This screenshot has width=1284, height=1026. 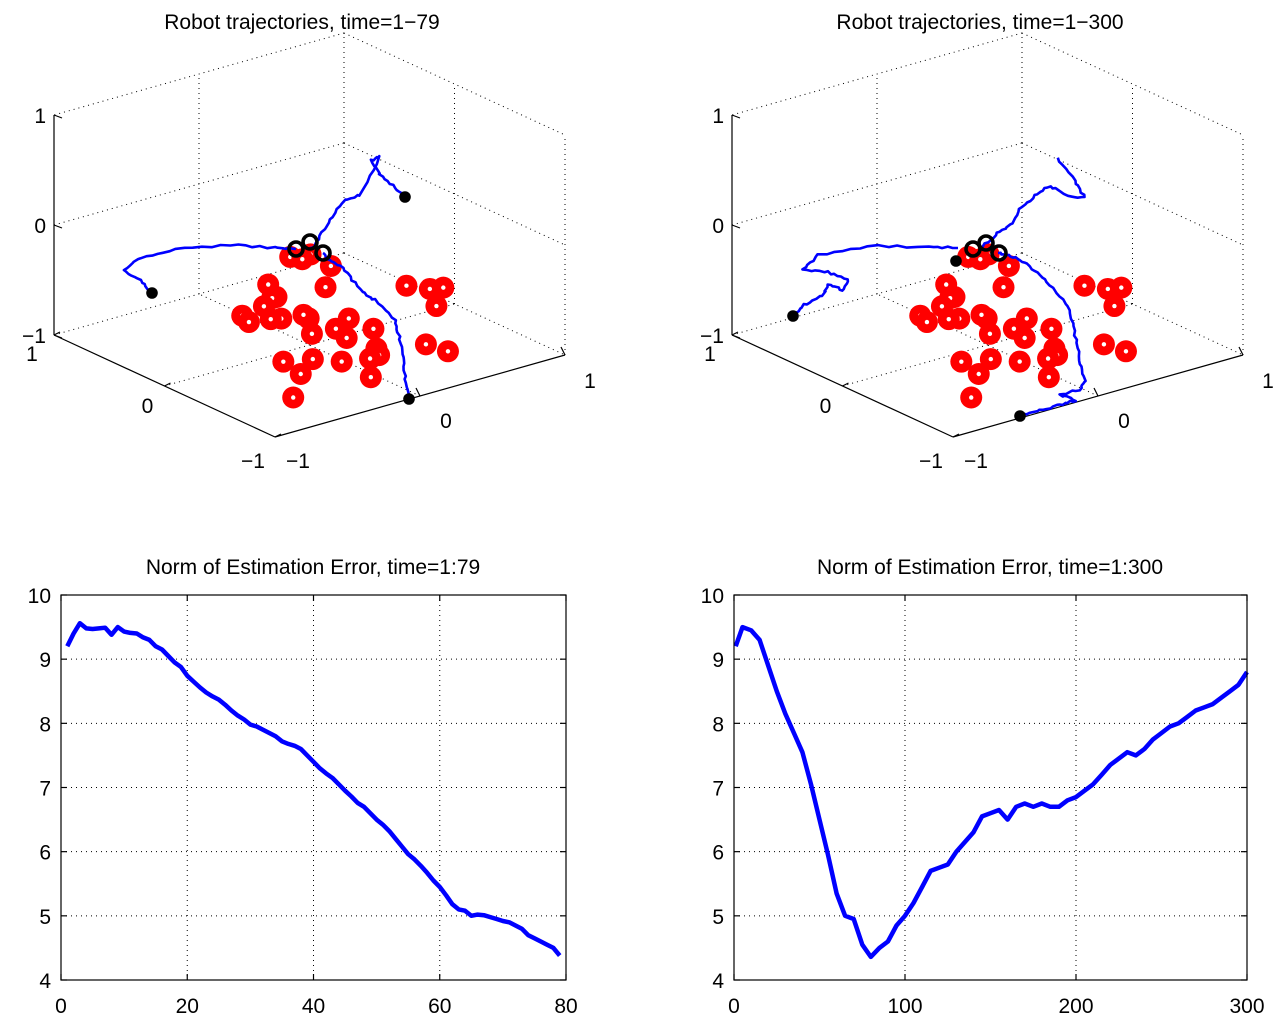 I want to click on y-tick-label: 9, so click(x=718, y=660).